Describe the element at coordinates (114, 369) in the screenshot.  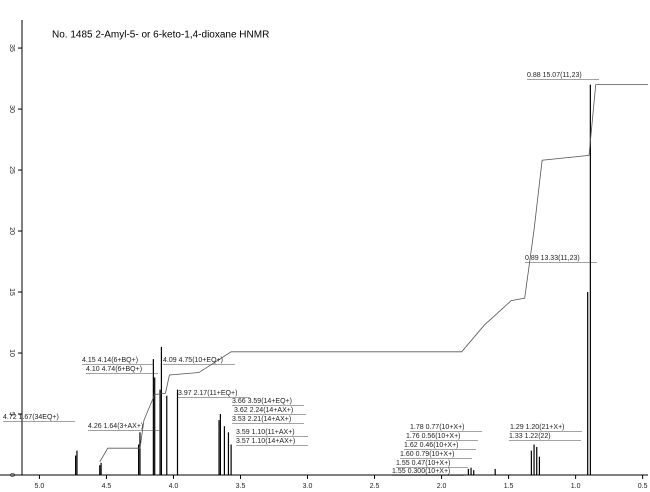
I see `peak-annotation: 4.10 4.74(6+BQ+)` at that location.